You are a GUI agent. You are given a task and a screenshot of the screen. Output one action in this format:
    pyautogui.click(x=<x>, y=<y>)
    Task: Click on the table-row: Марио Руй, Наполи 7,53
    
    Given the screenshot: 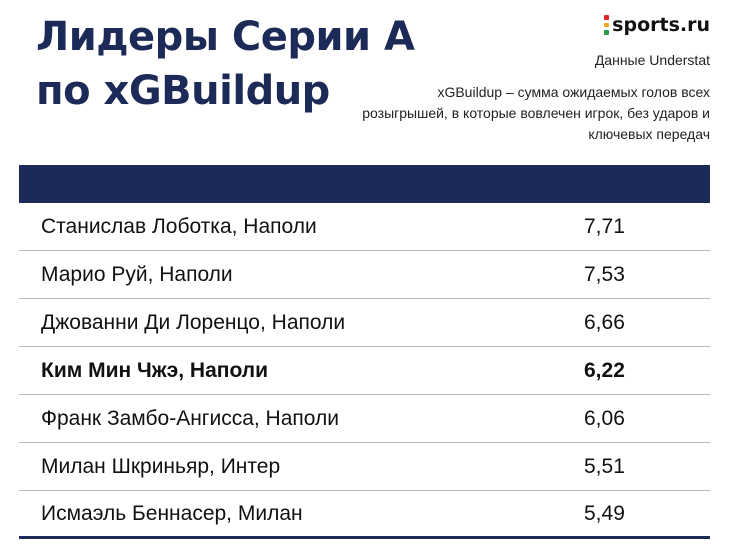 What is the action you would take?
    pyautogui.click(x=364, y=275)
    